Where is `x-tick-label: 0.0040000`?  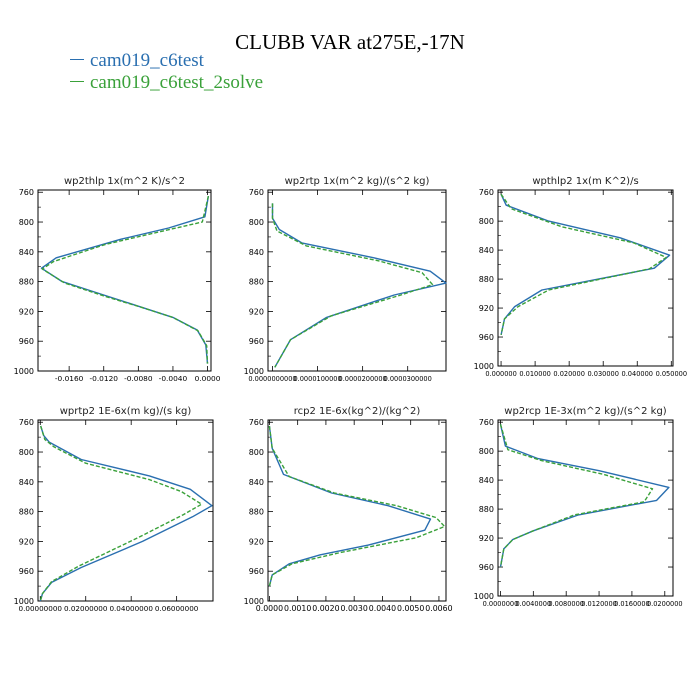 x-tick-label: 0.0040000 is located at coordinates (533, 604).